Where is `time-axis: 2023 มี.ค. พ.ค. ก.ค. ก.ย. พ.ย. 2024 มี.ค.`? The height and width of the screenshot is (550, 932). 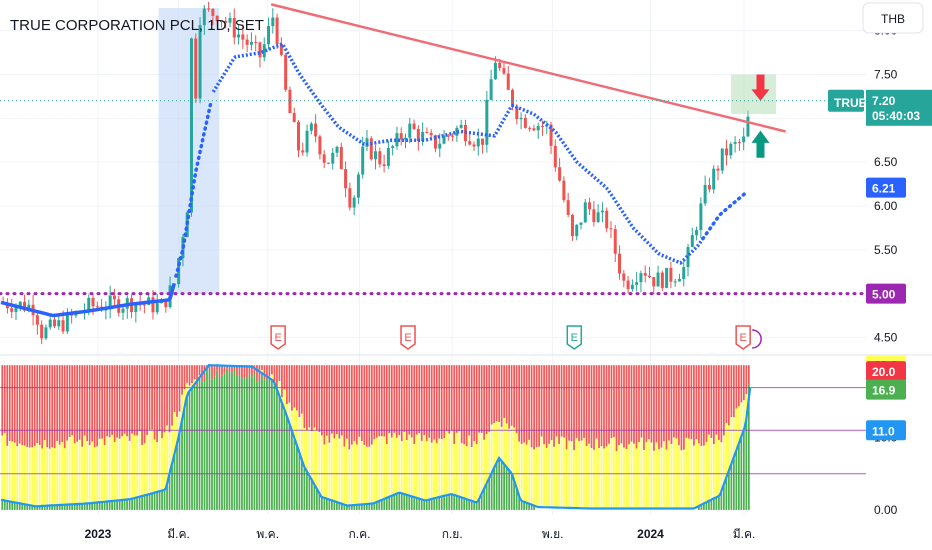
time-axis: 2023 มี.ค. พ.ค. ก.ค. ก.ย. พ.ย. 2024 มี.ค. is located at coordinates (420, 534).